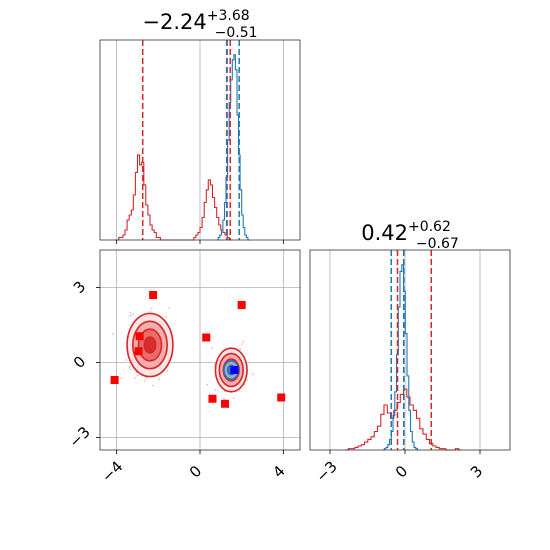 This screenshot has height=550, width=550. Describe the element at coordinates (112, 471) in the screenshot. I see `tick-label: −4` at that location.